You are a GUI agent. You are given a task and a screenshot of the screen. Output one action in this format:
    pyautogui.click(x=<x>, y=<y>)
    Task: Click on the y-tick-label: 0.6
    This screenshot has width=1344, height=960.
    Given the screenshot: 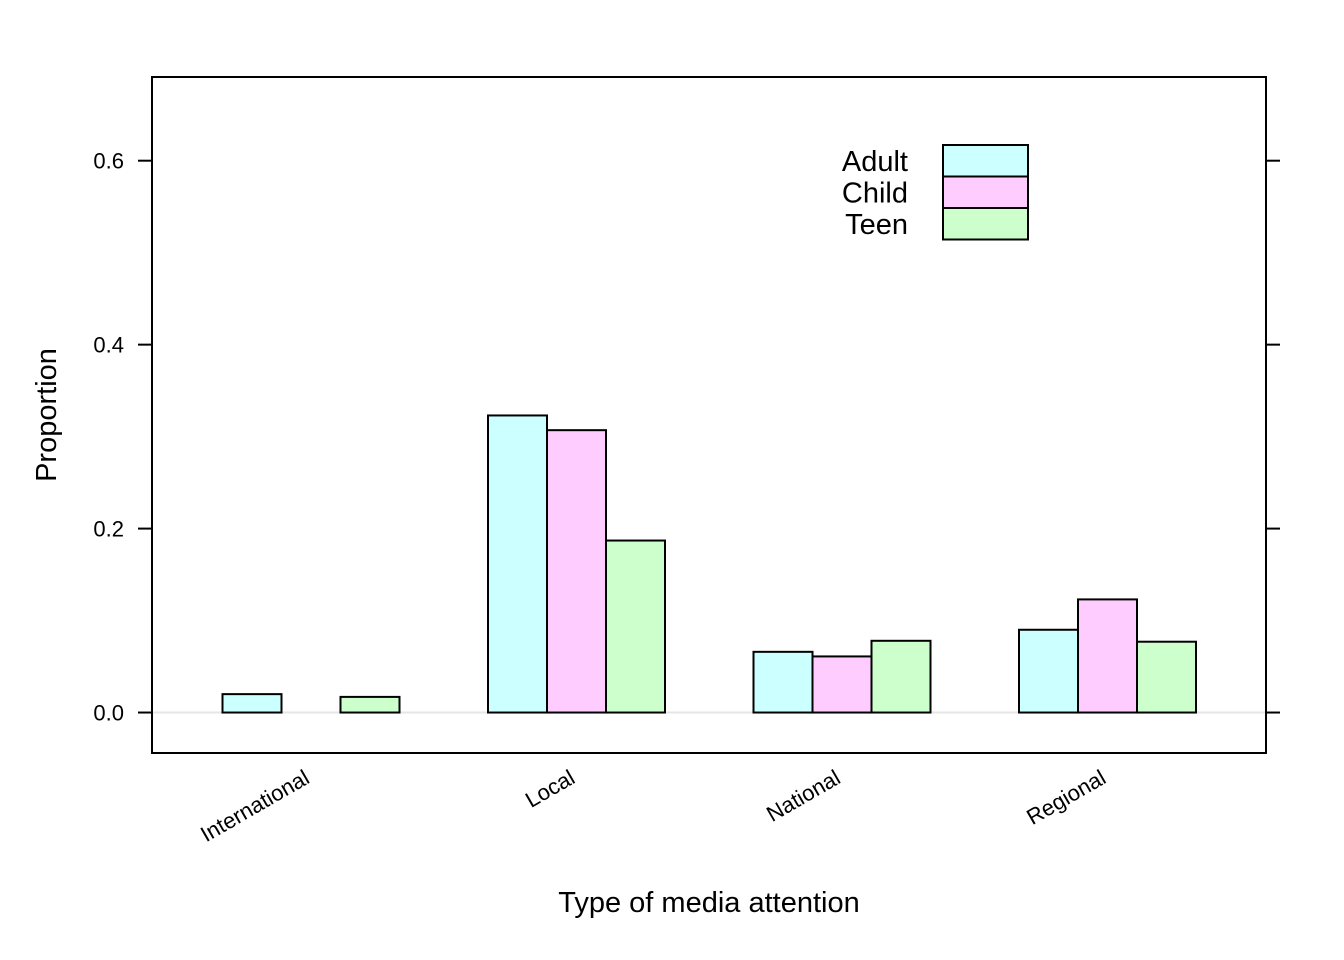 What is the action you would take?
    pyautogui.click(x=108, y=161)
    